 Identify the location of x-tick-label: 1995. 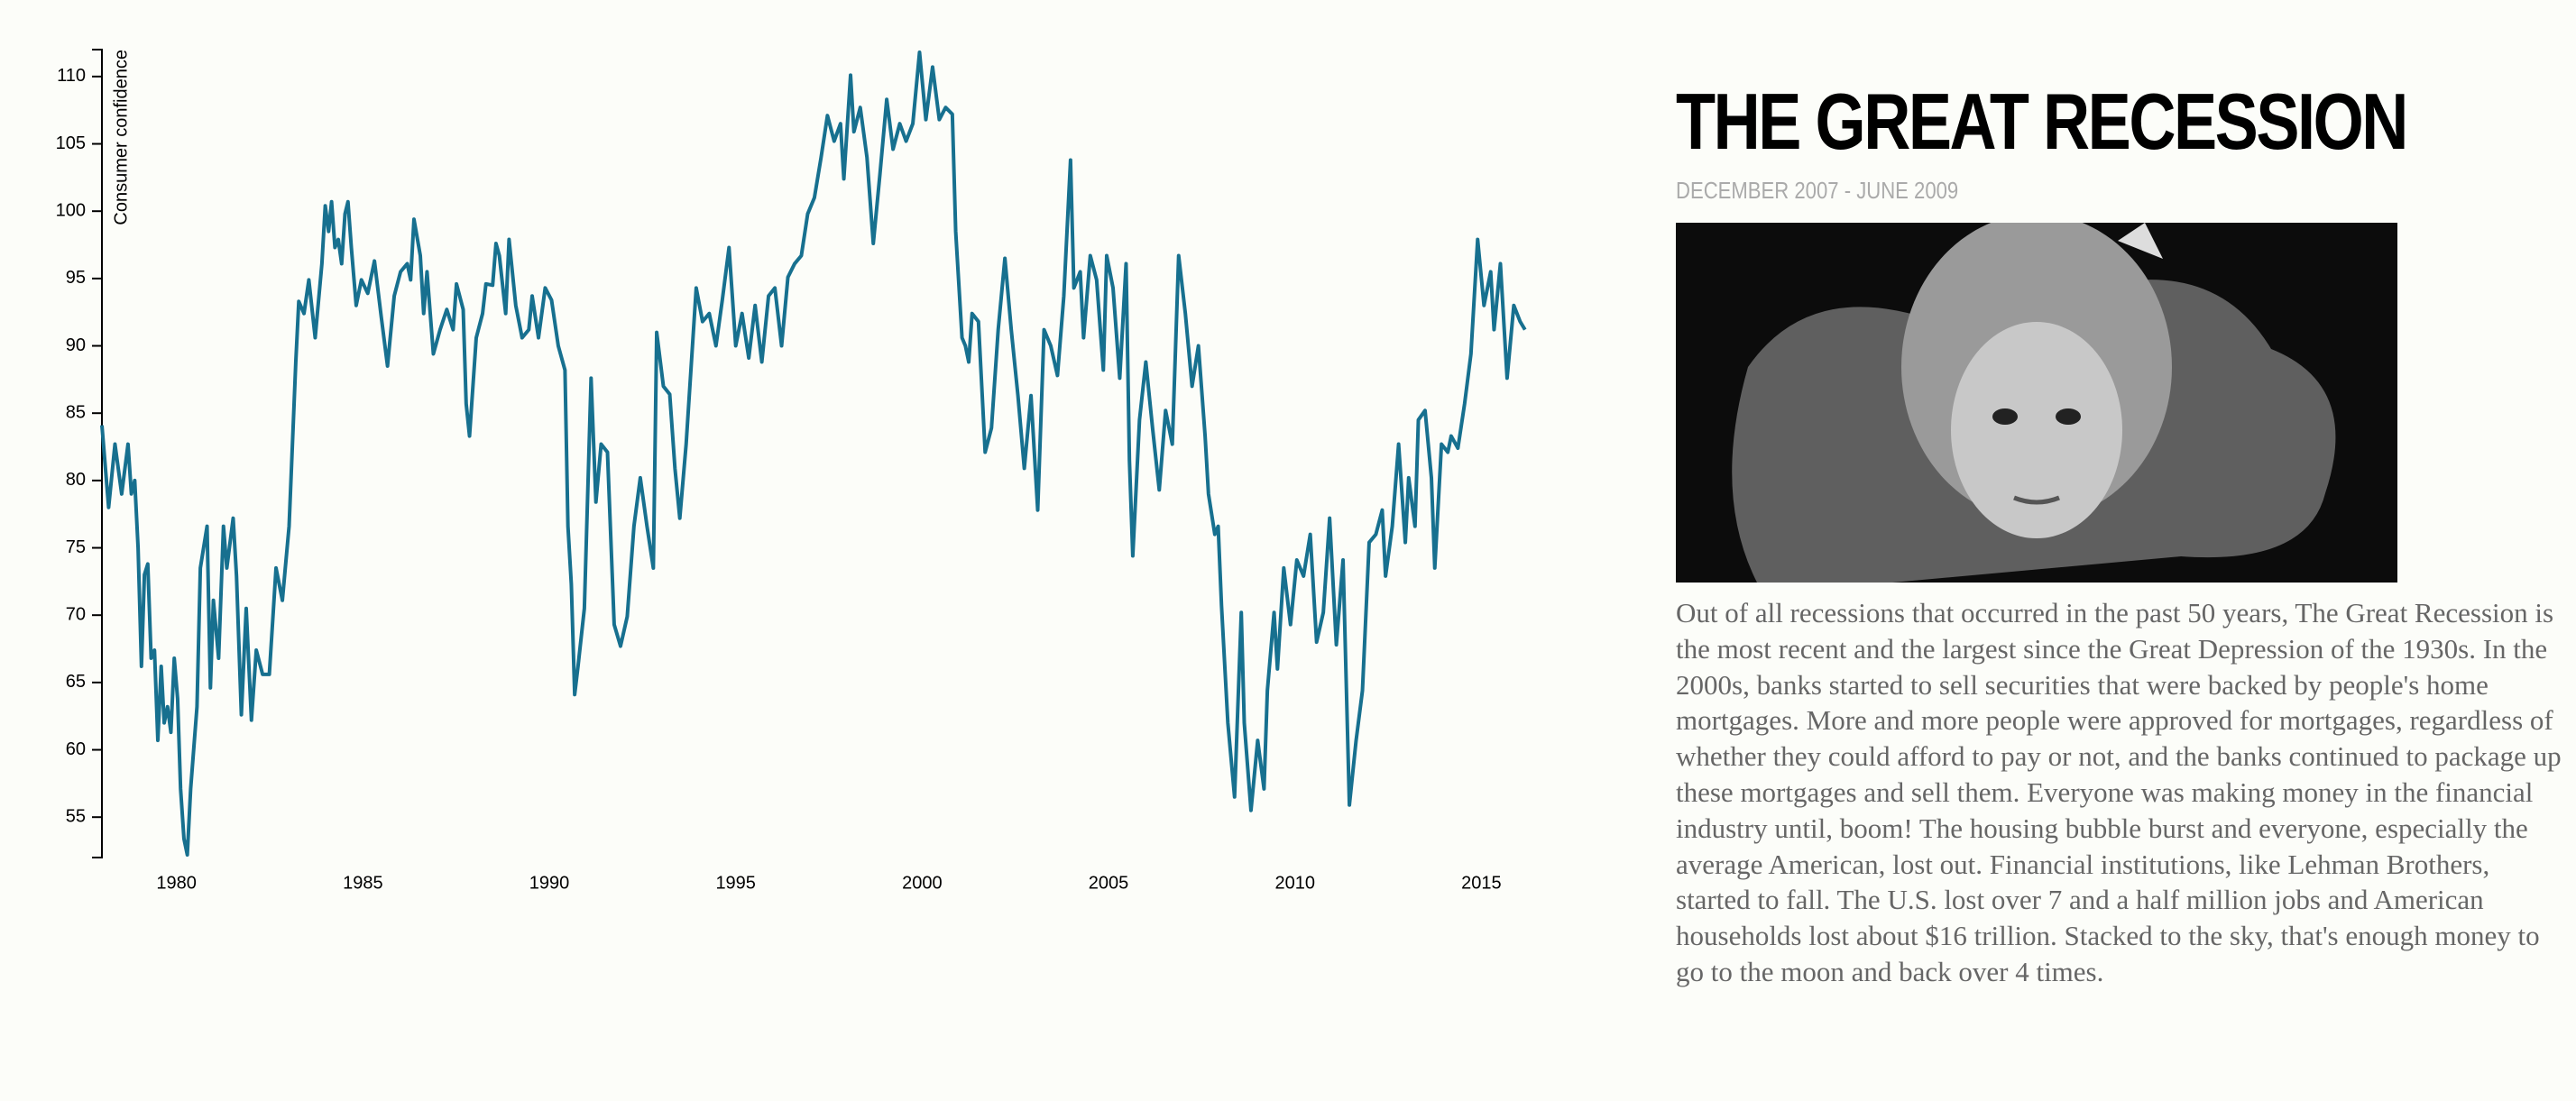
(736, 883).